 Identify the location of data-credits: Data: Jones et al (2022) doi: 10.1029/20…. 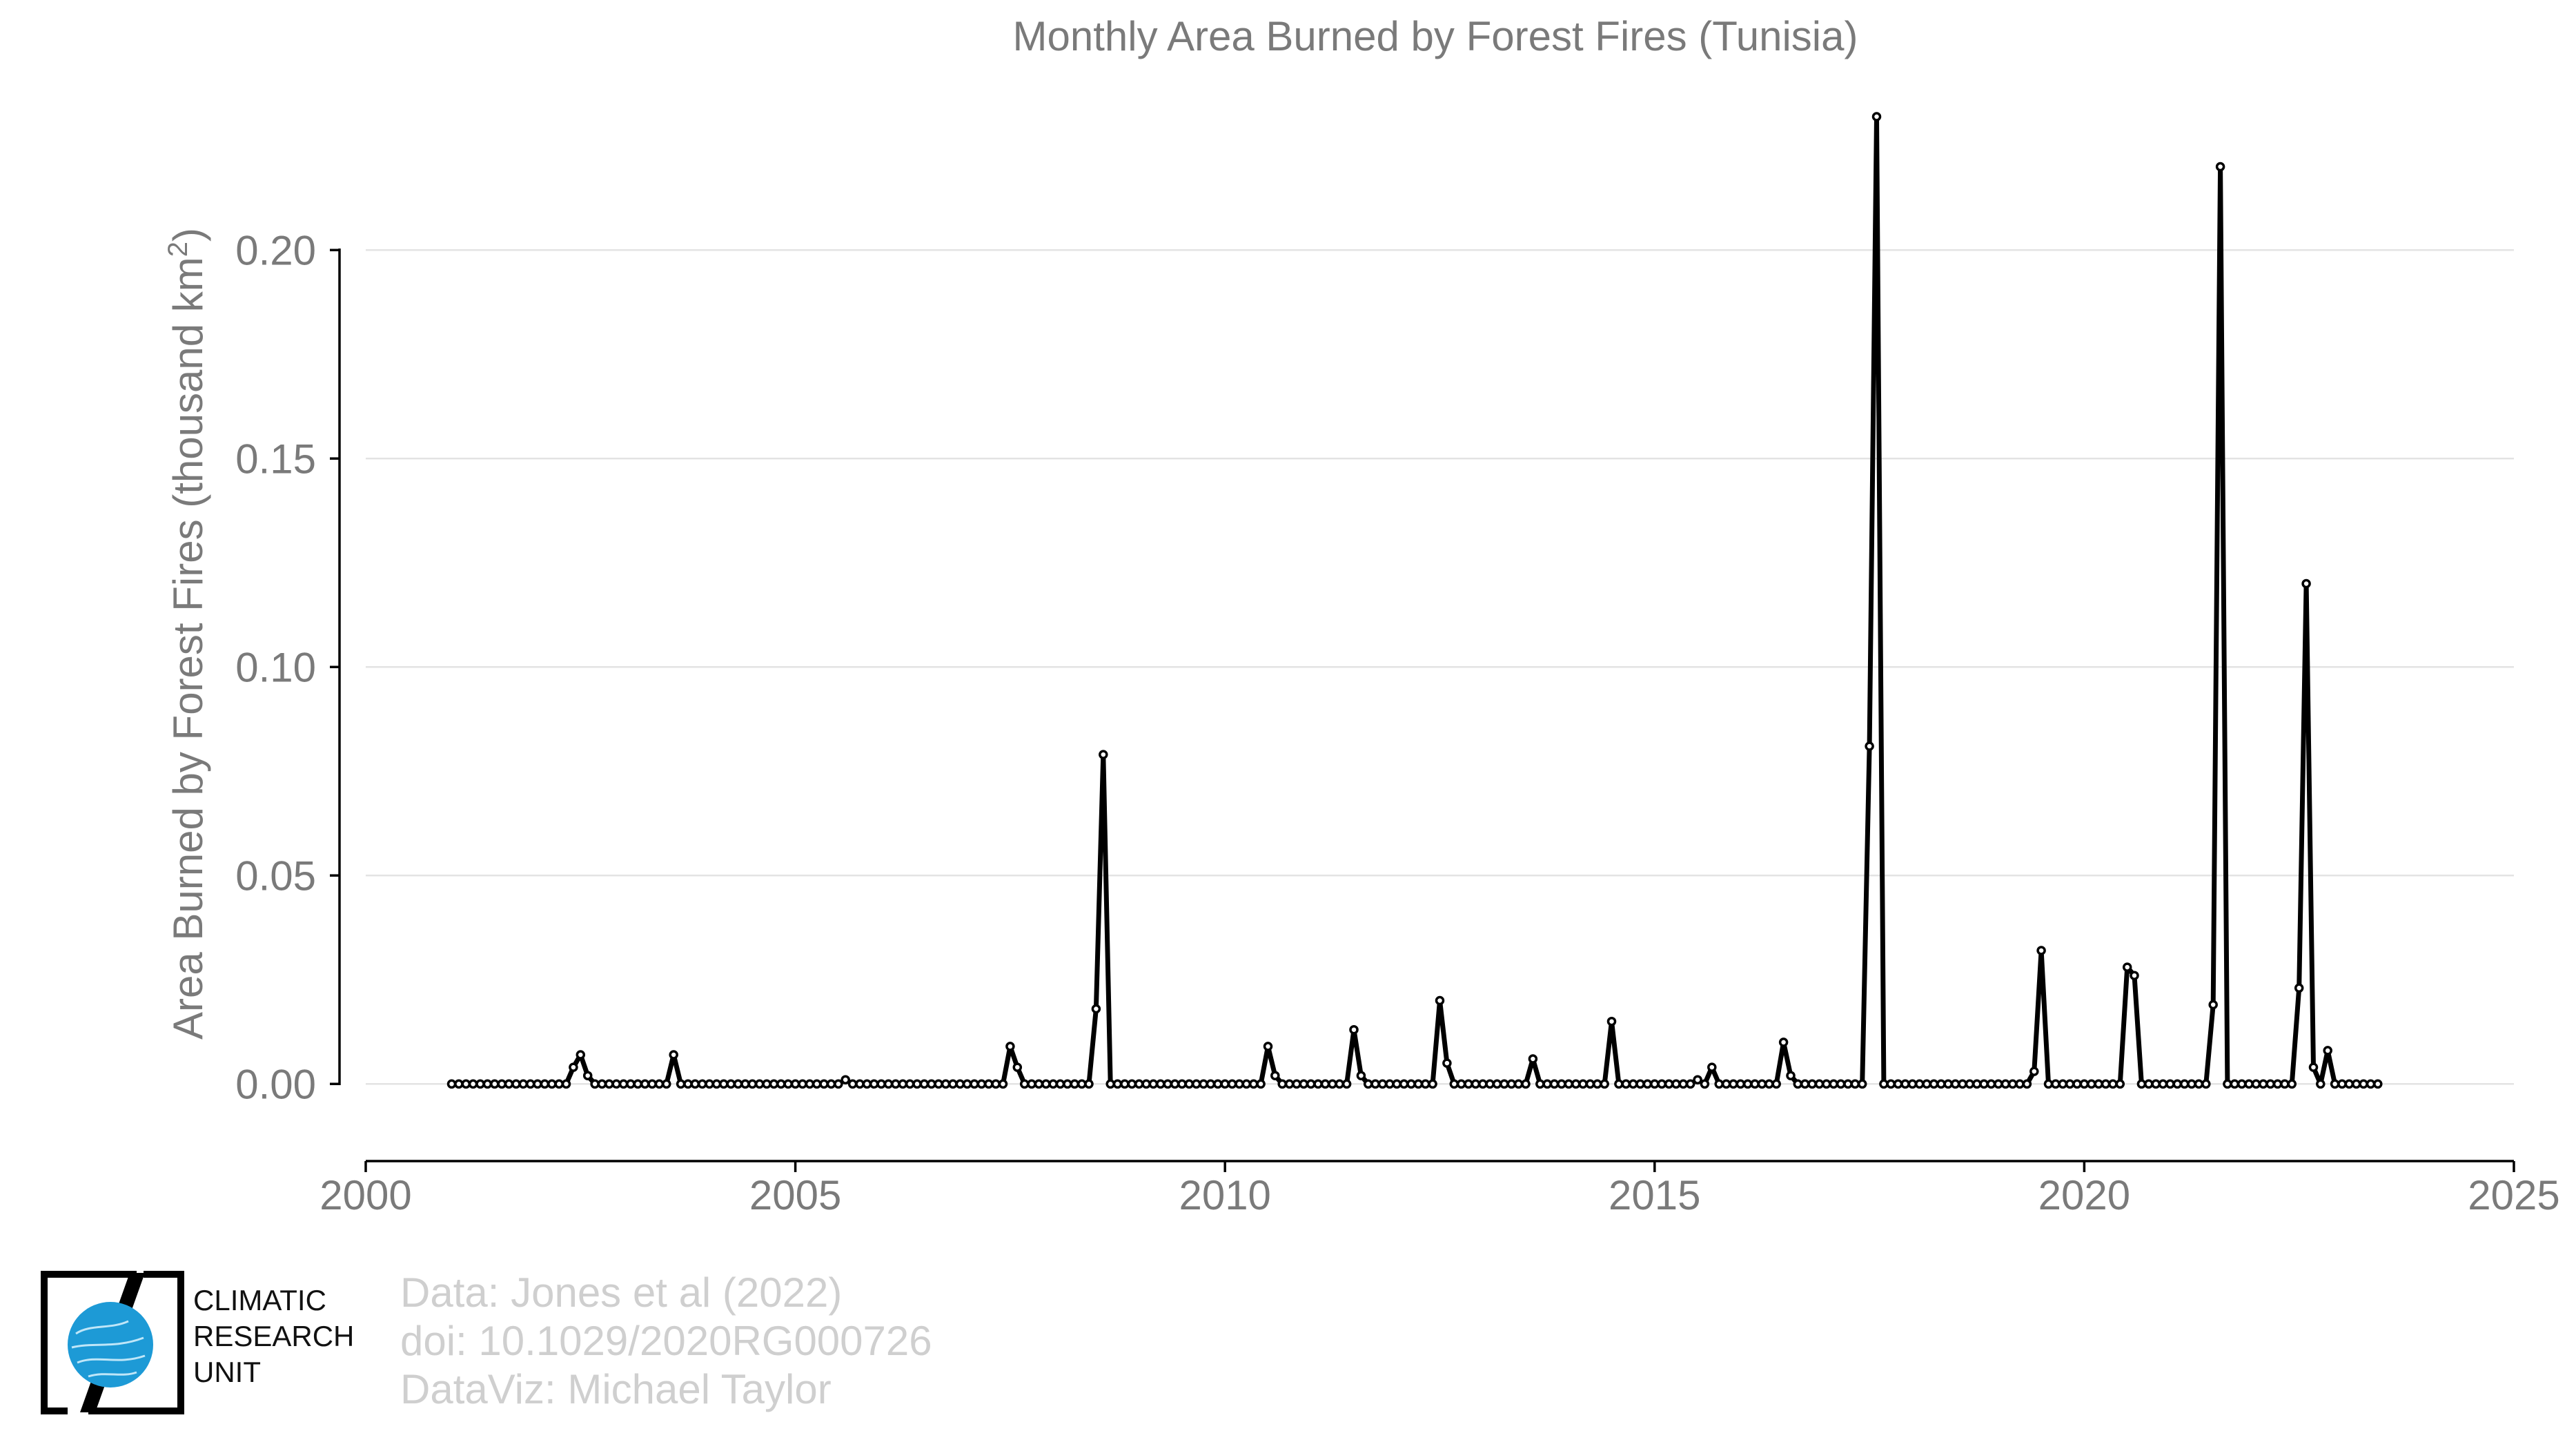
(666, 1341).